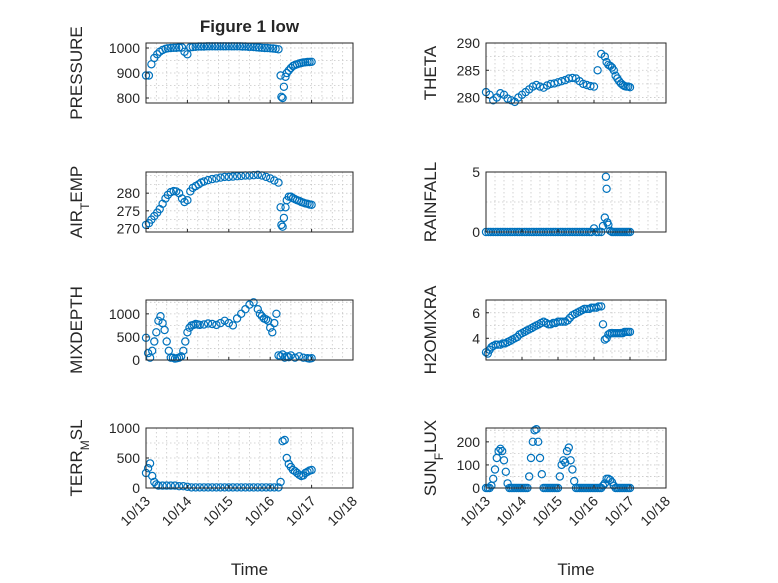  Describe the element at coordinates (124, 48) in the screenshot. I see `pressure-ytick-label: 1000` at that location.